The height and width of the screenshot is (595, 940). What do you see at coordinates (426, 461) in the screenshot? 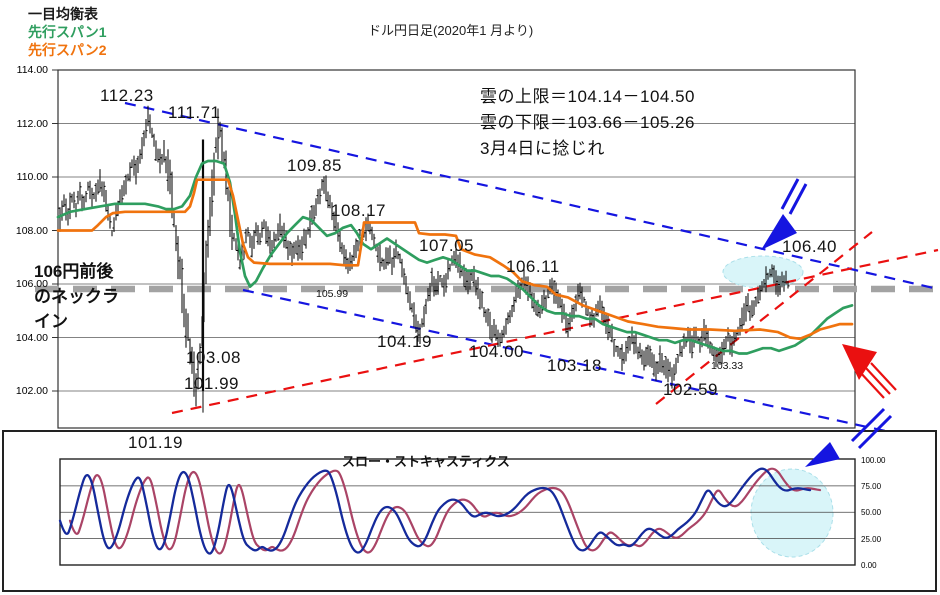
I see `stochastics-title: スロー・ストキャスティクス` at bounding box center [426, 461].